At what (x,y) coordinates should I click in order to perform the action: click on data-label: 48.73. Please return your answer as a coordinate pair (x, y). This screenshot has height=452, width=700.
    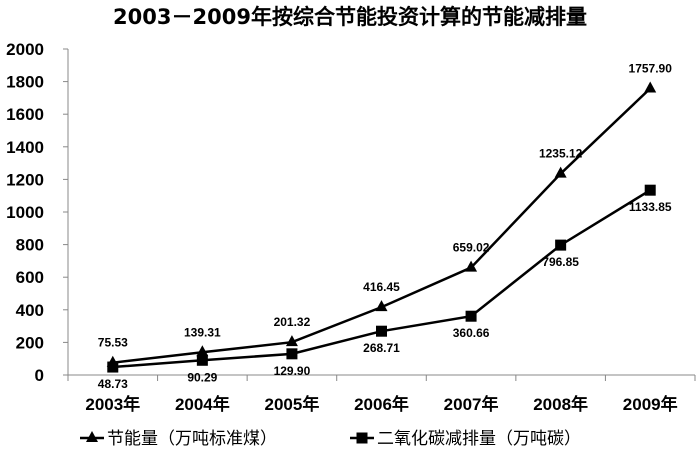
    Looking at the image, I should click on (113, 384).